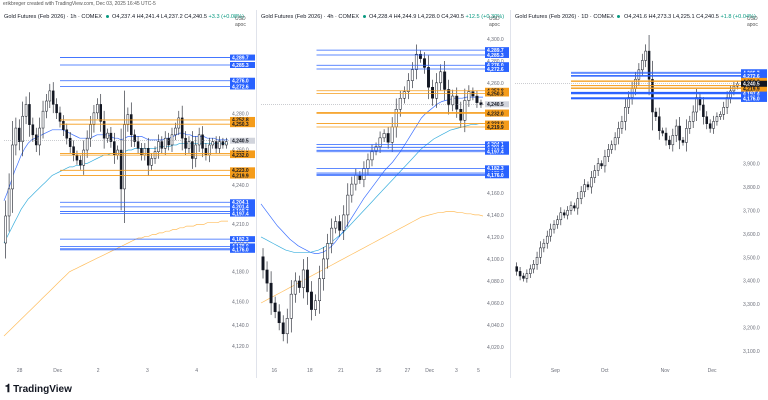  I want to click on brand-name: TradingView, so click(42, 389).